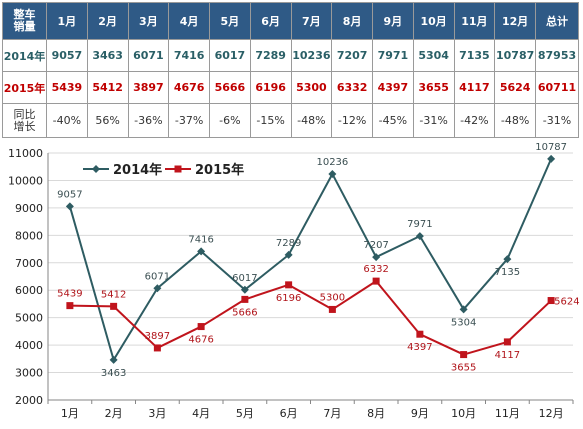  Describe the element at coordinates (515, 21) in the screenshot. I see `month-header: 12月` at that location.